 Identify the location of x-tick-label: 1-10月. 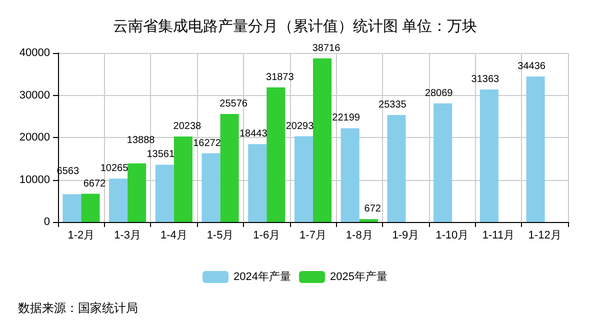
(452, 236).